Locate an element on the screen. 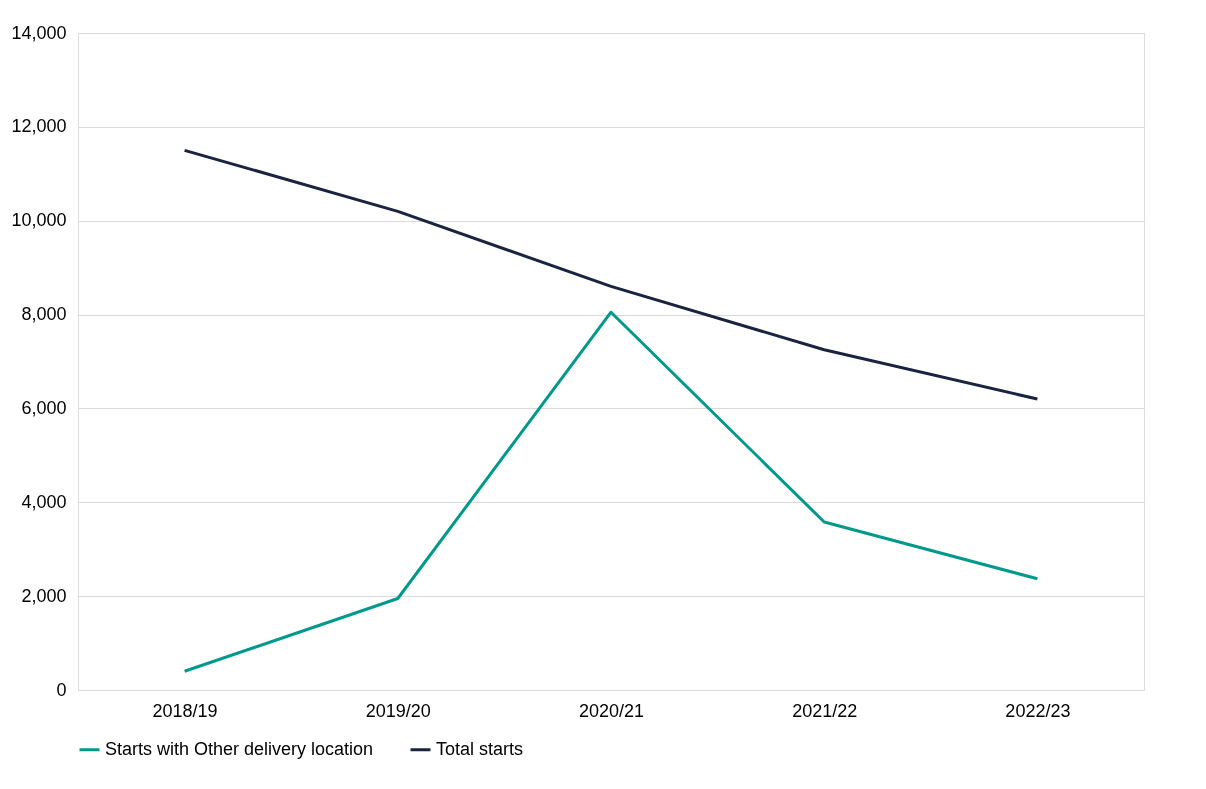 The width and height of the screenshot is (1206, 789). x-tick-label: 2018/19 is located at coordinates (185, 710).